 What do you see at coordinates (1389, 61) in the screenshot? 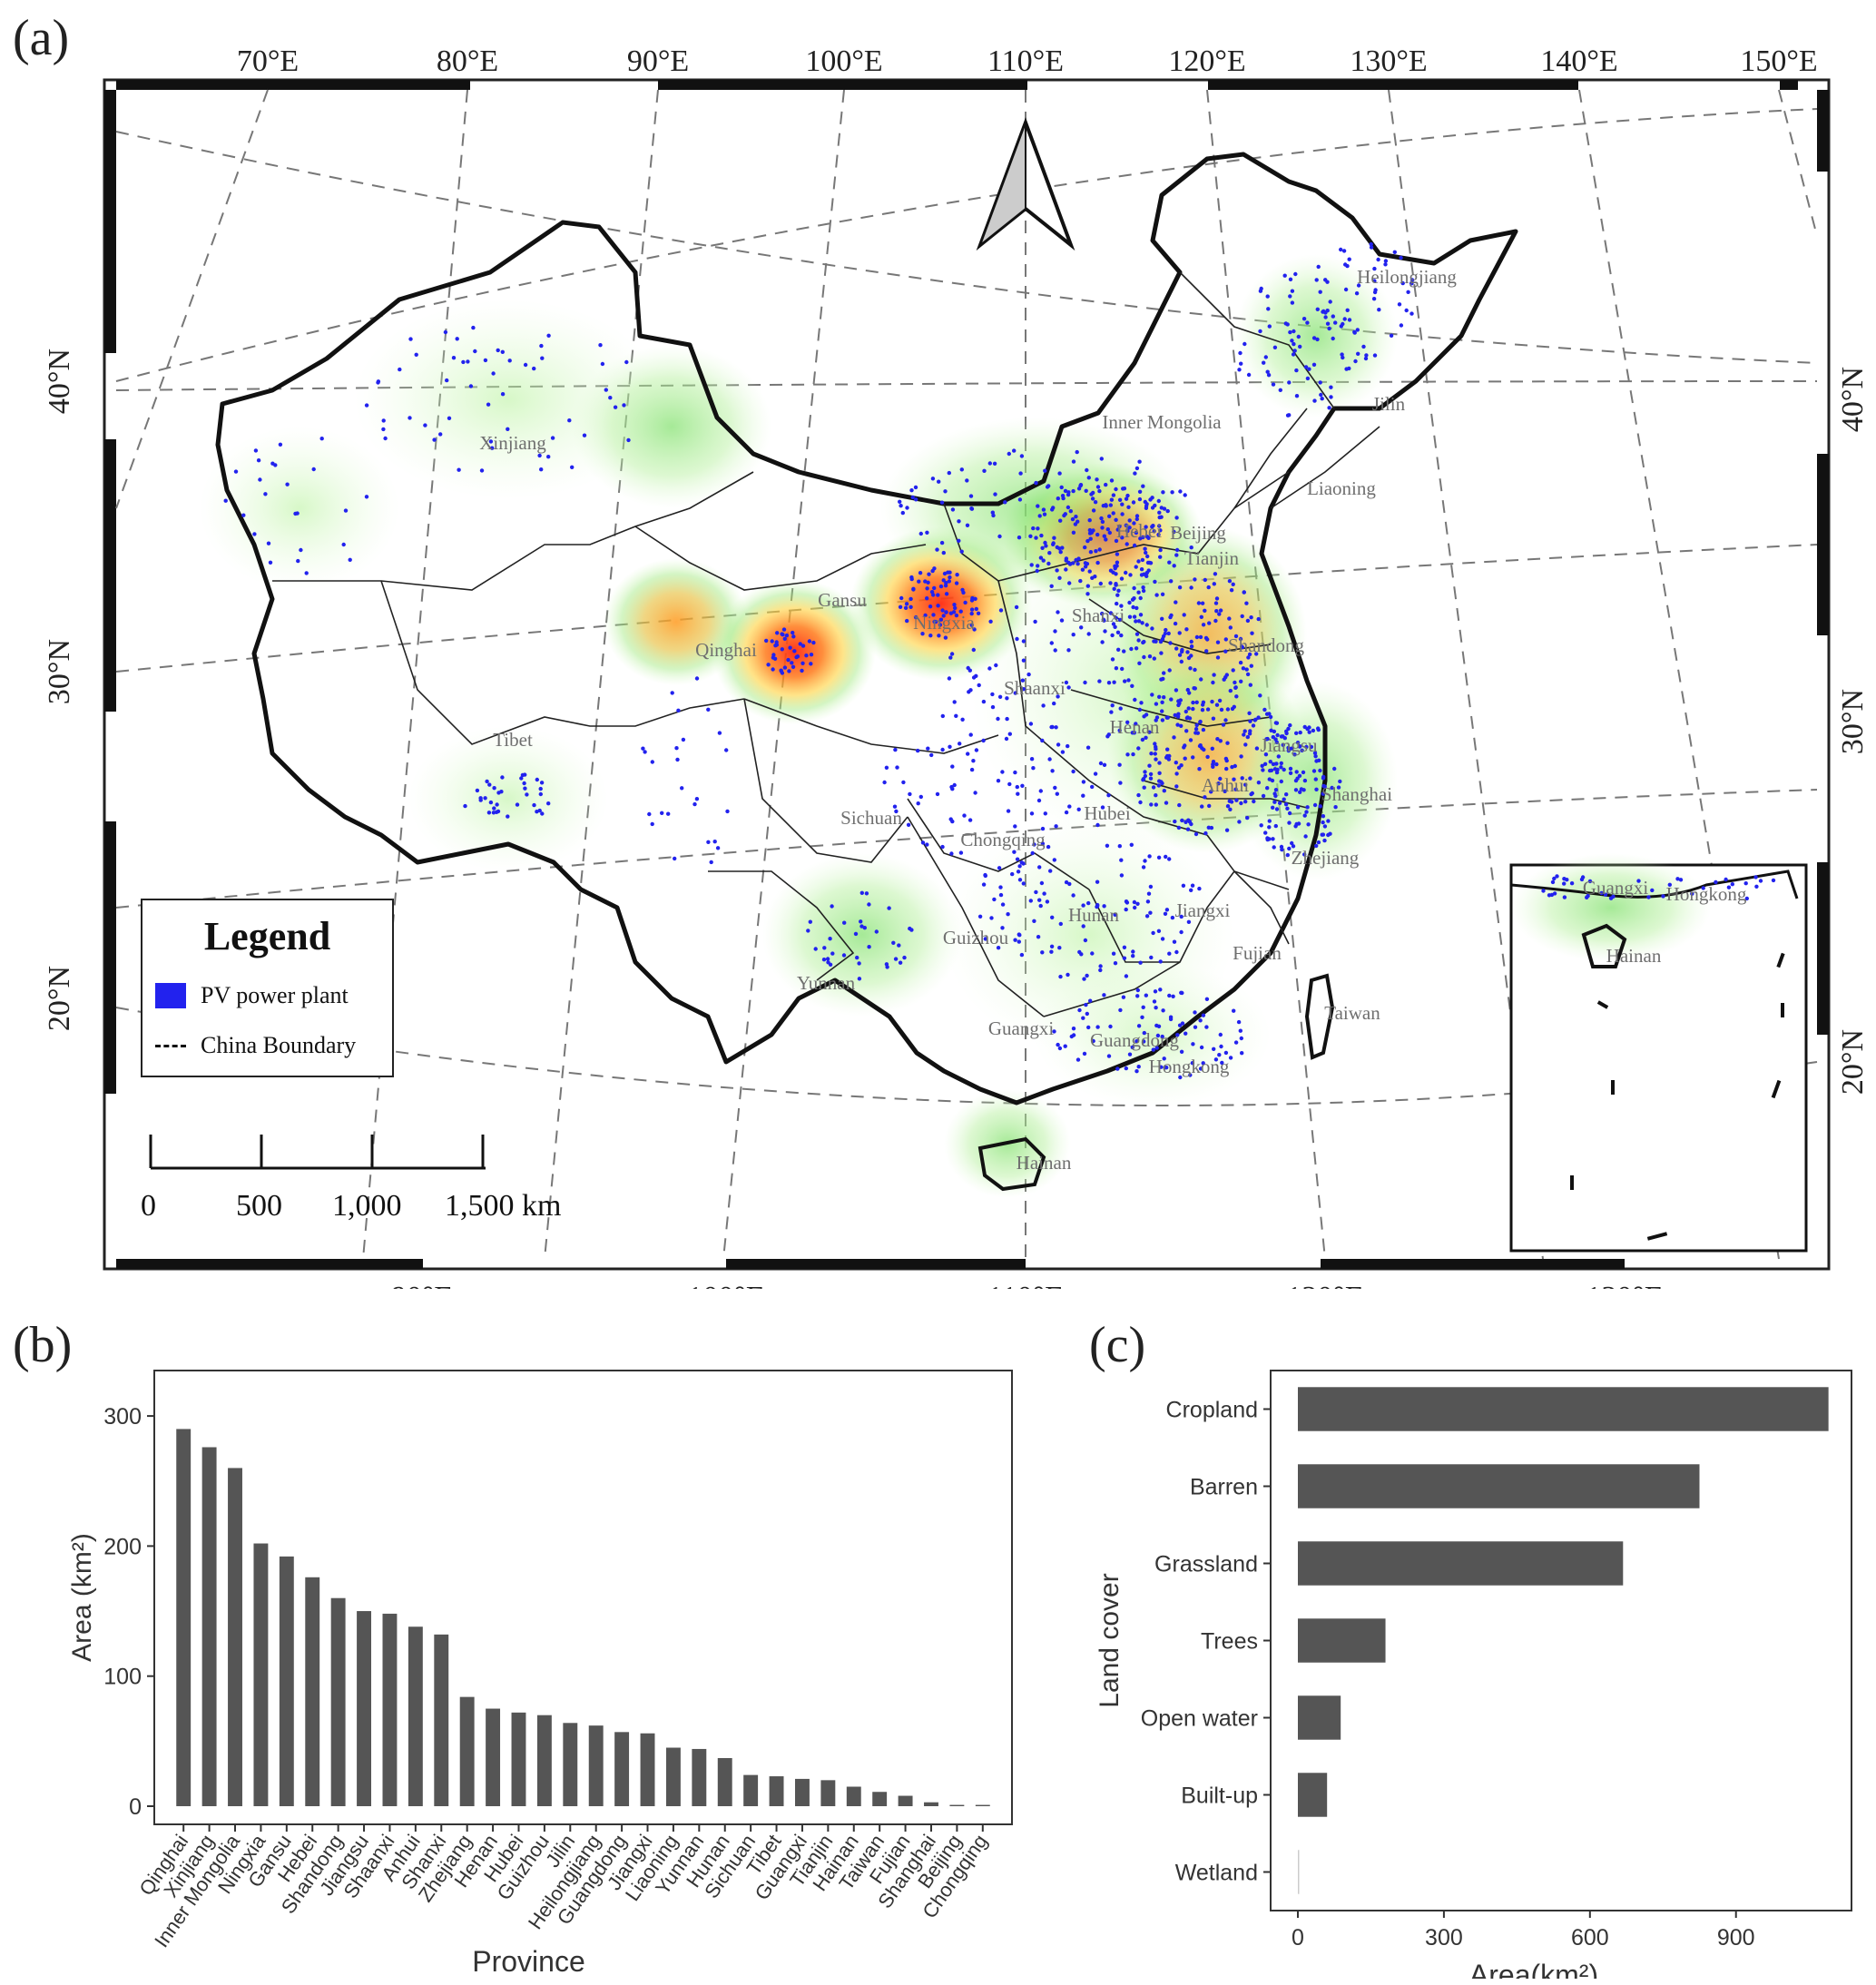
I see `top-lon-label: 130°E` at bounding box center [1389, 61].